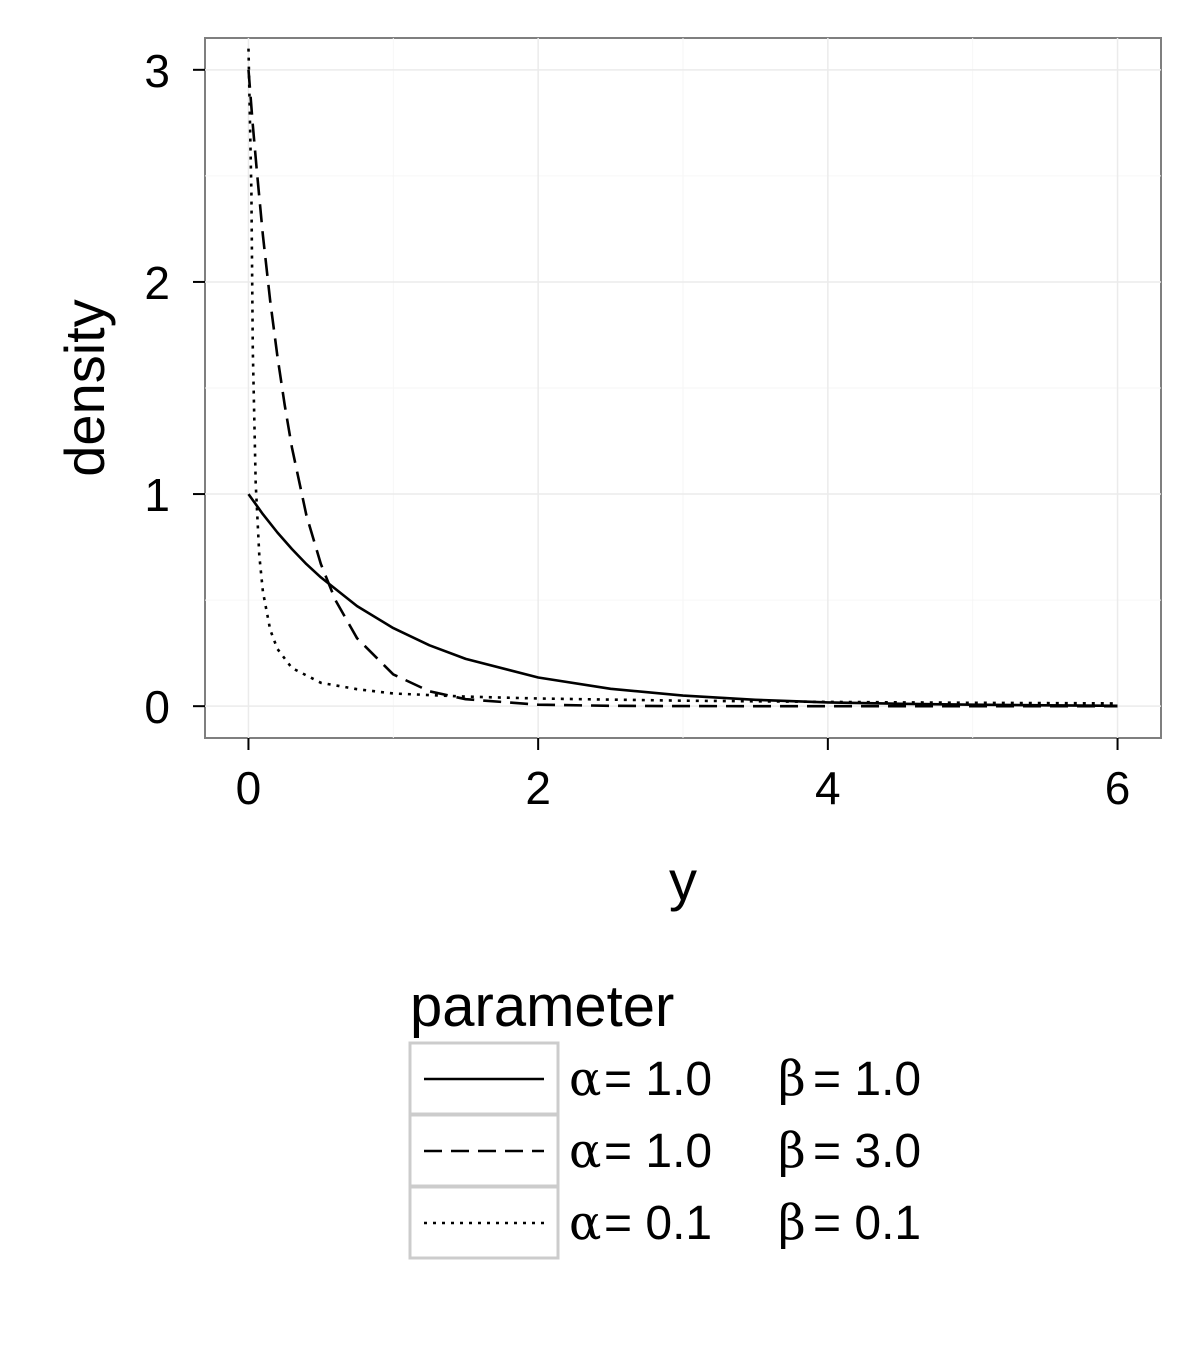  I want to click on y-tick-label: 2, so click(157, 283).